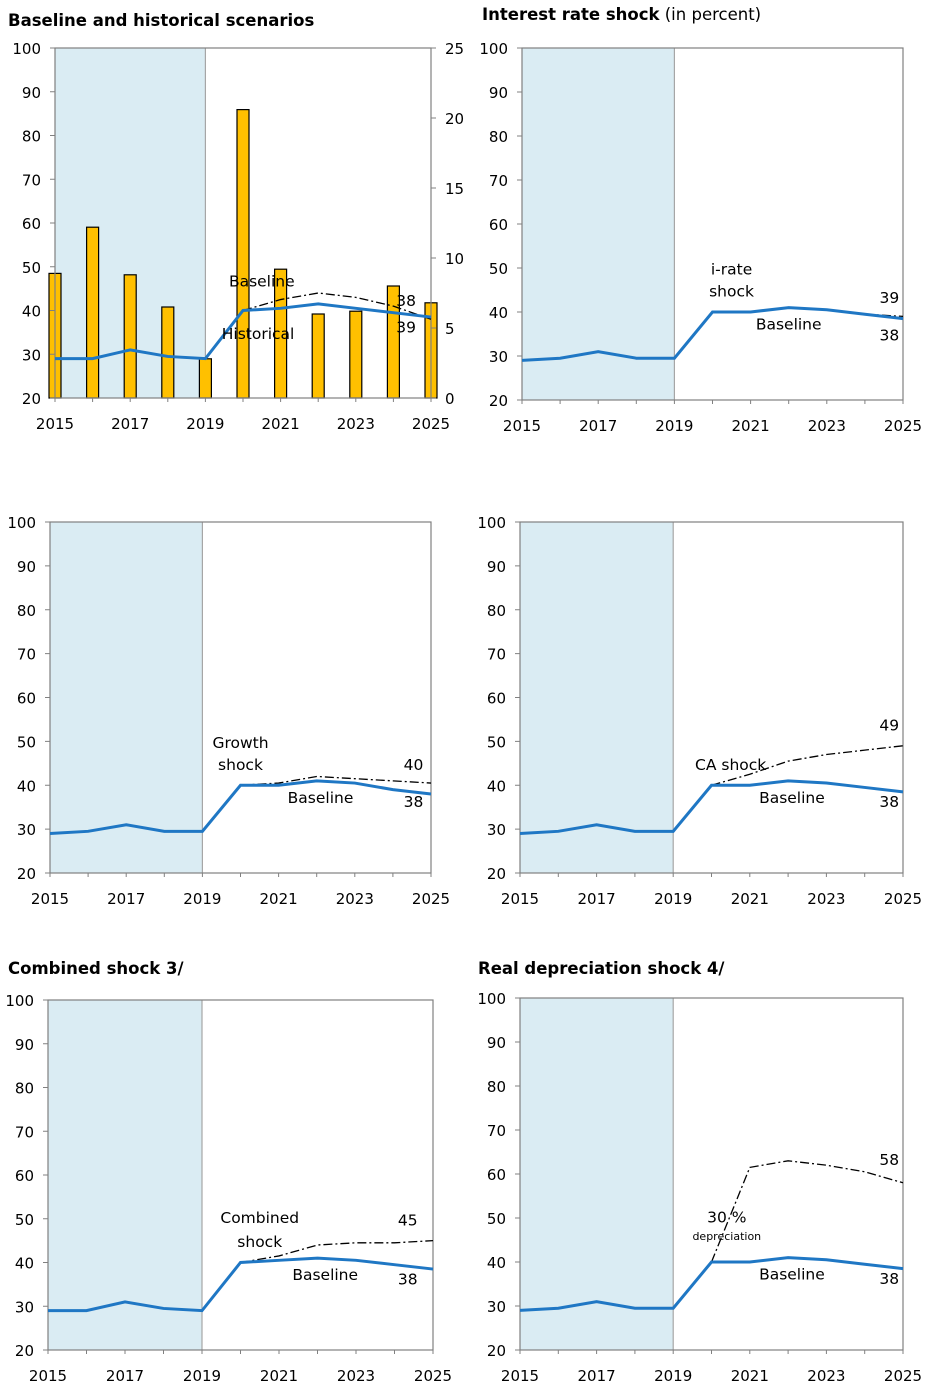 Image resolution: width=925 pixels, height=1386 pixels. I want to click on chart-title-bold: Baseline and historical scenarios, so click(161, 20).